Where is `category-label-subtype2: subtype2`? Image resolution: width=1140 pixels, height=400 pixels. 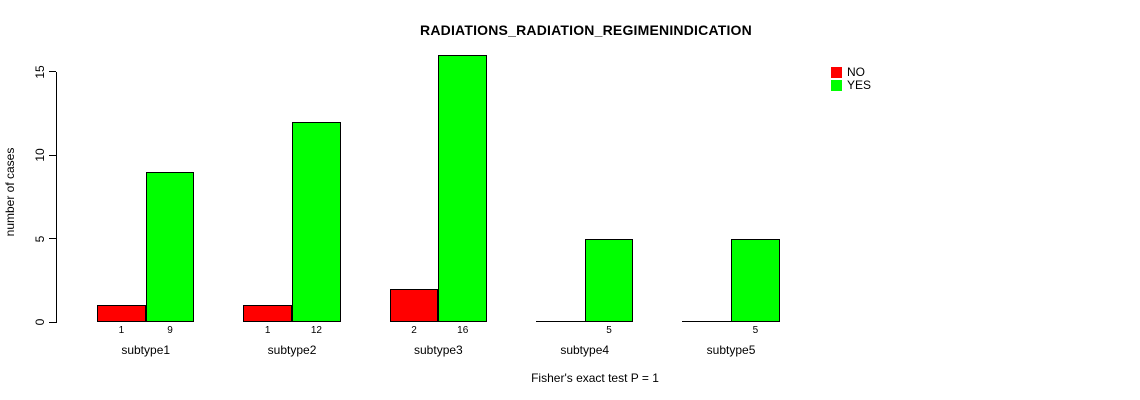 category-label-subtype2: subtype2 is located at coordinates (292, 350).